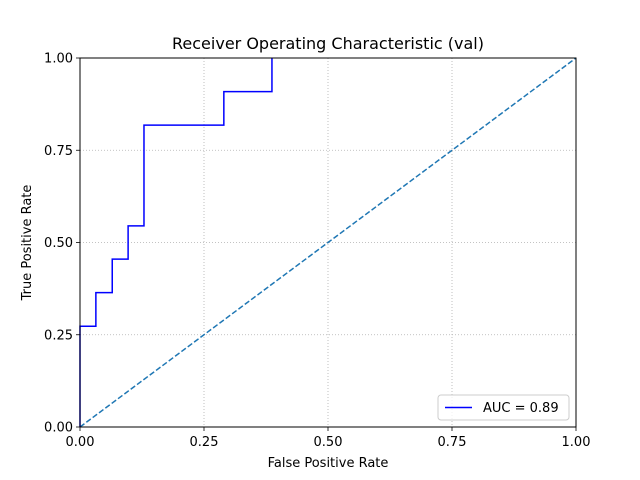 This screenshot has height=480, width=640. Describe the element at coordinates (58, 335) in the screenshot. I see `y-tick-label: 0.25` at that location.